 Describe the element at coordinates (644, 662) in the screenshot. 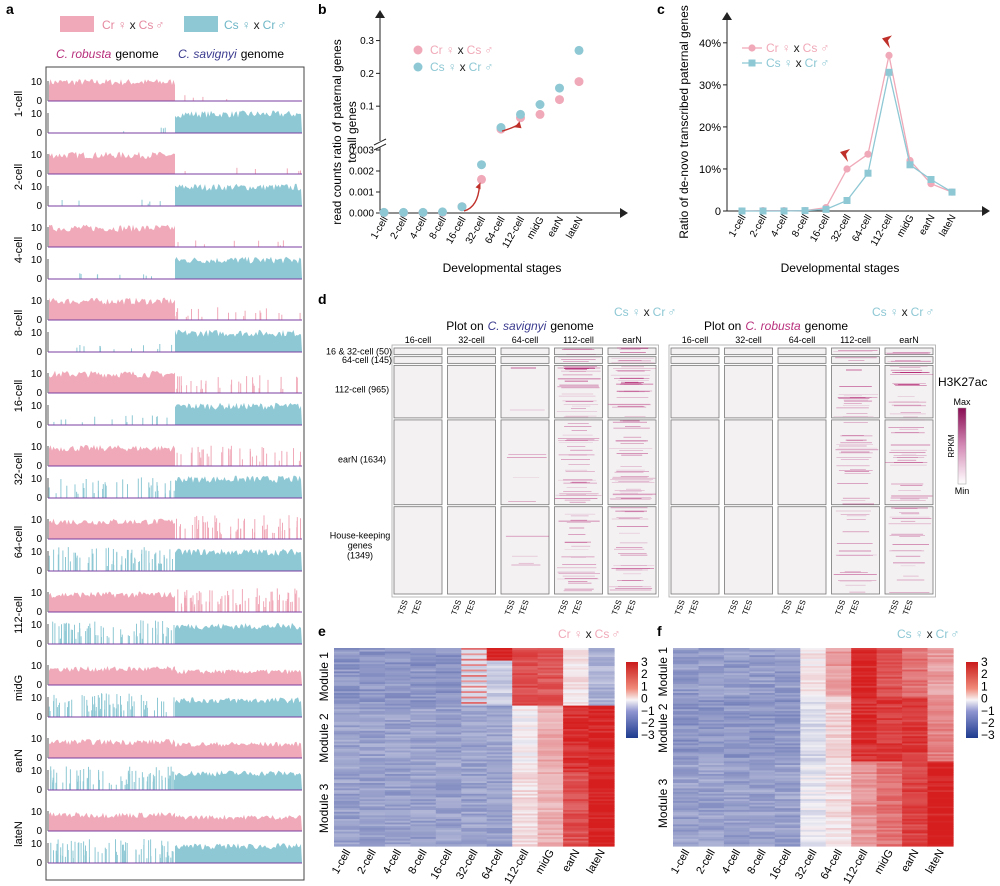

I see `heatmap-scale-label: 3` at that location.